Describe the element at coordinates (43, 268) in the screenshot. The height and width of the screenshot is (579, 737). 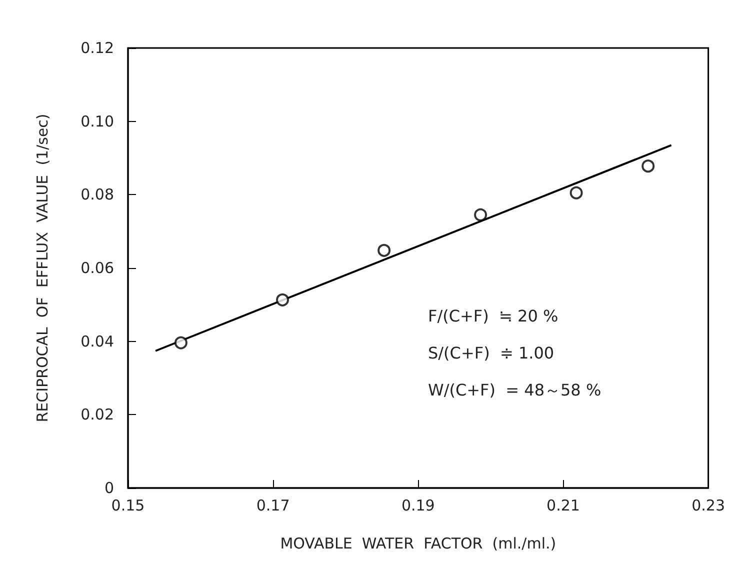
I see `y-axis-title: RECIPROCAL OF EFFLUX VALUE (1/sec)` at that location.